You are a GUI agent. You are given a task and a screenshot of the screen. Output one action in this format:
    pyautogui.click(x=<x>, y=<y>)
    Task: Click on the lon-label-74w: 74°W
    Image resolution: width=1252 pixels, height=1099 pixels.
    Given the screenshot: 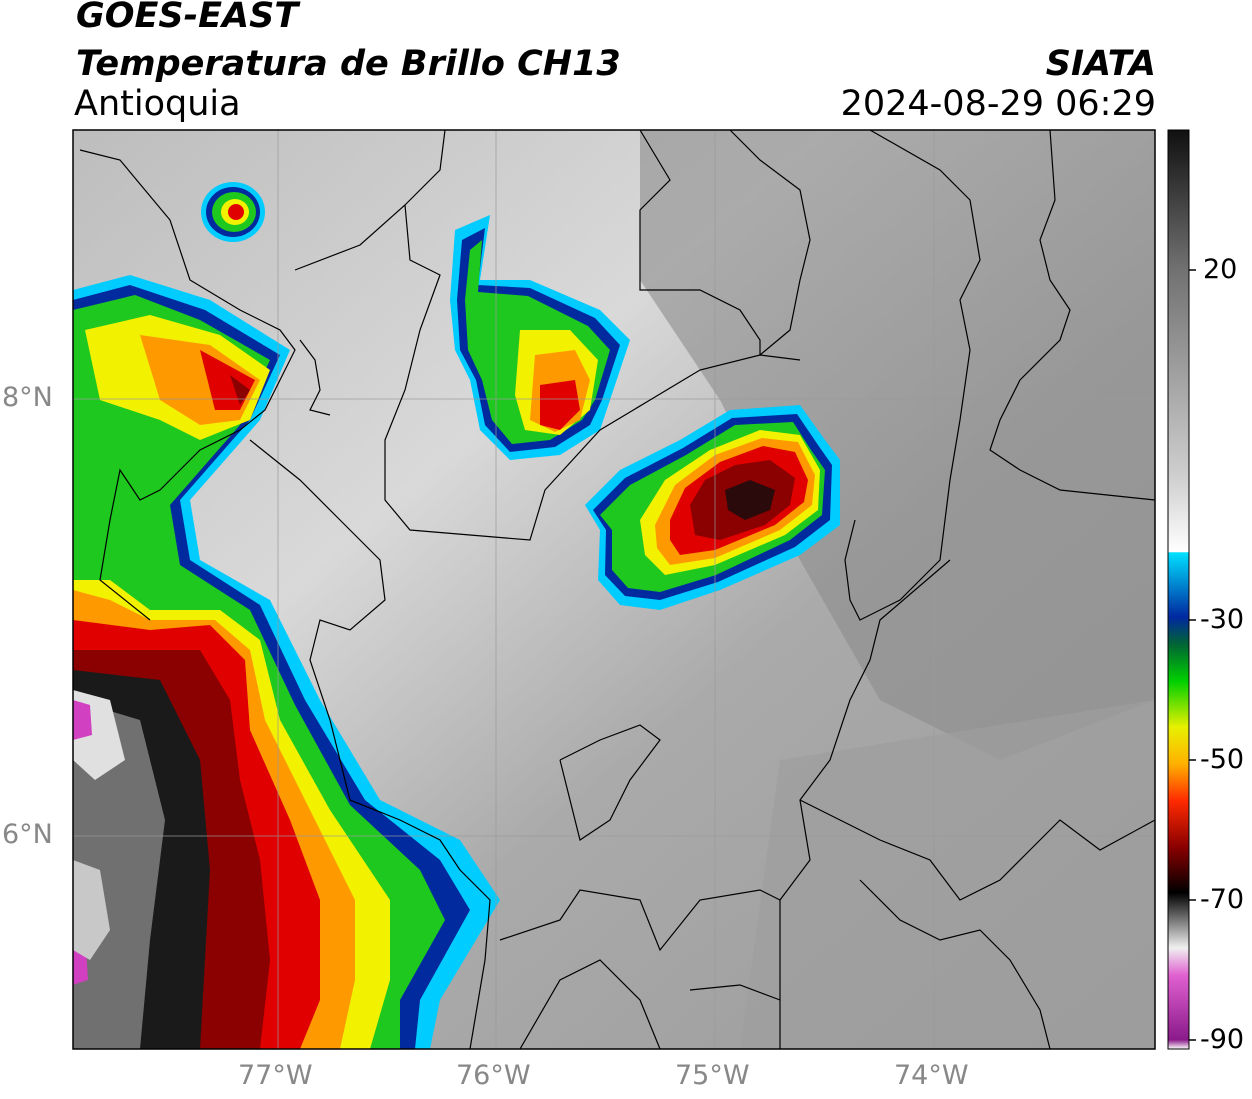 What is the action you would take?
    pyautogui.click(x=931, y=1075)
    